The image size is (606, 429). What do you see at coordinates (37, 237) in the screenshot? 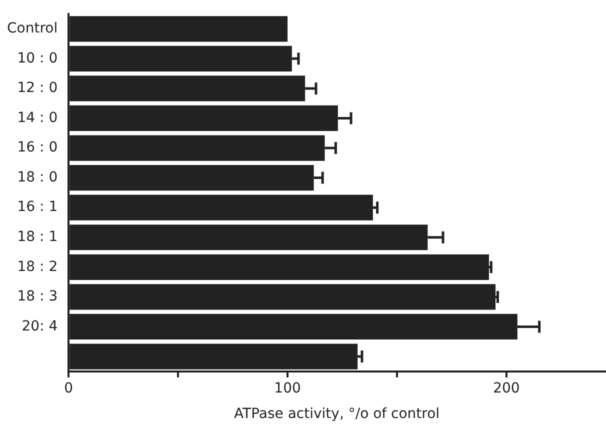
I see `y-tick-label: 18 : 1` at bounding box center [37, 237].